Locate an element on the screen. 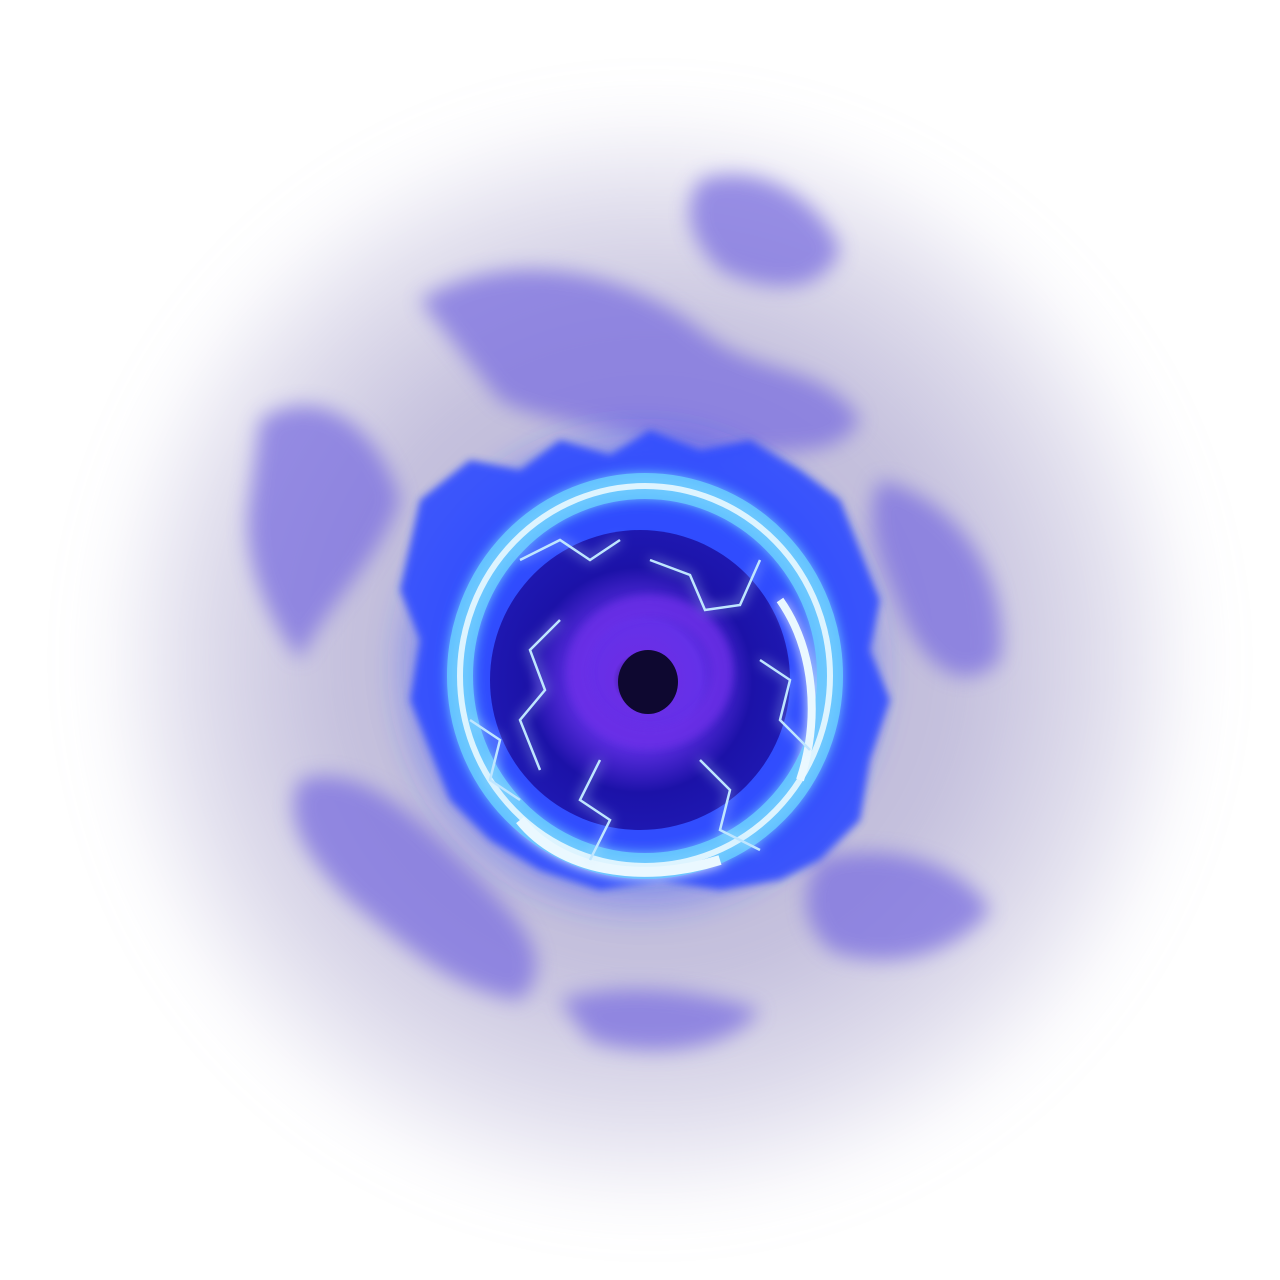 The image size is (1280, 1280). vortex-swirl is located at coordinates (650, 672).